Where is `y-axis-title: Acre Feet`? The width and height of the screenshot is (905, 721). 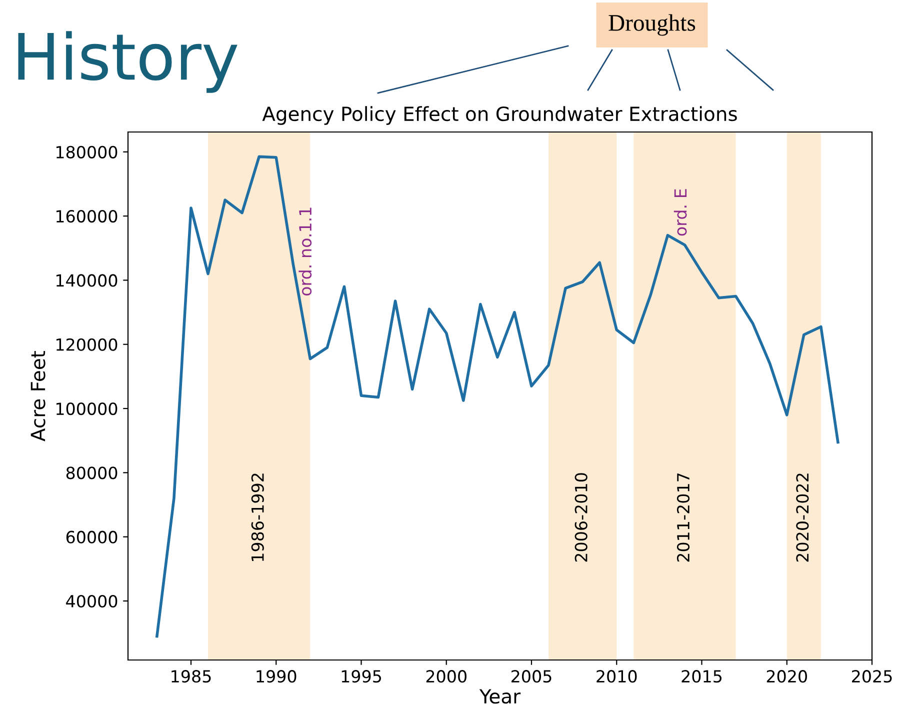
y-axis-title: Acre Feet is located at coordinates (38, 396).